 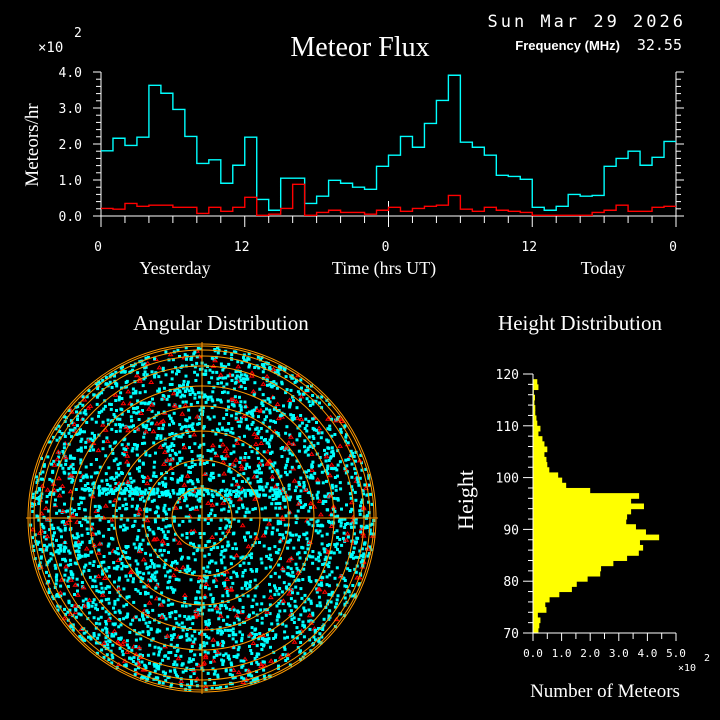 I want to click on flux-x-tick-label: 0, so click(x=673, y=247).